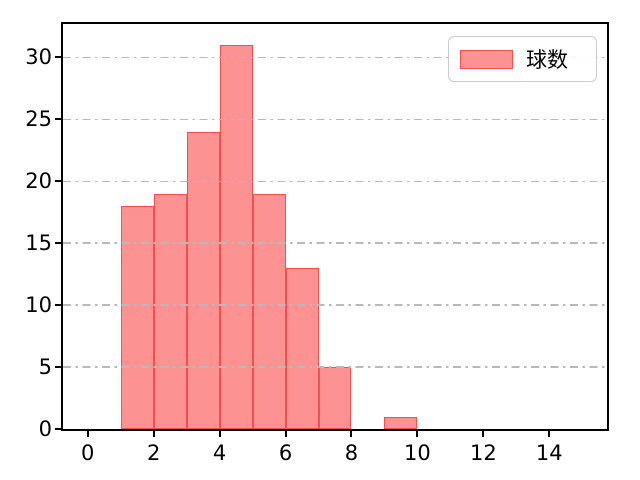 This screenshot has width=640, height=480. I want to click on y-axis-tick-label: 20, so click(38, 181).